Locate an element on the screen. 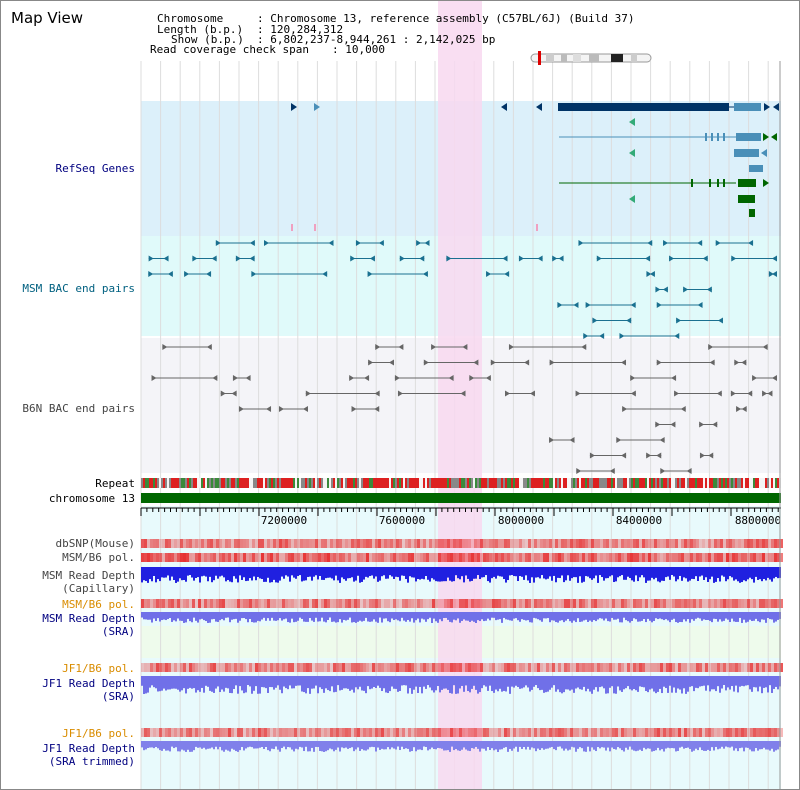 The height and width of the screenshot is (790, 800). track-label-refseq-genes: RefSeq Genes is located at coordinates (95, 168).